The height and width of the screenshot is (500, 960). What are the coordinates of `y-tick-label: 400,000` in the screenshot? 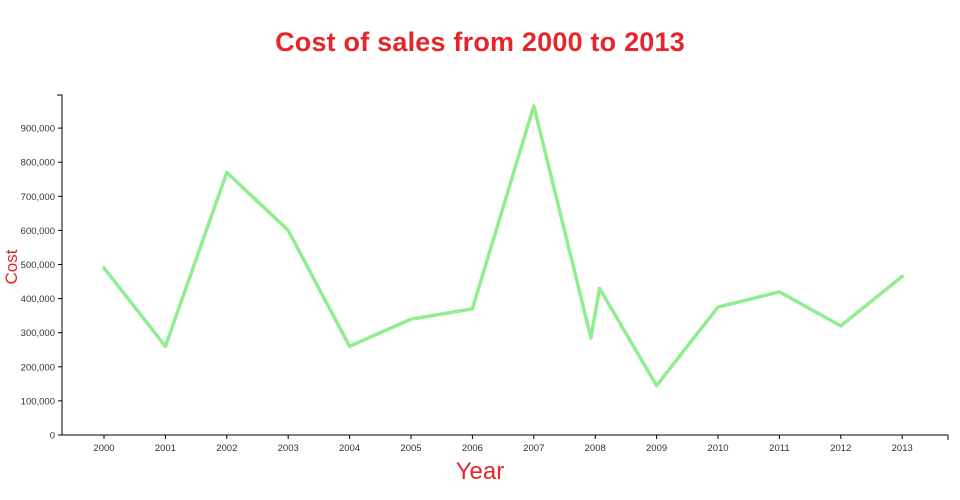 It's located at (38, 299).